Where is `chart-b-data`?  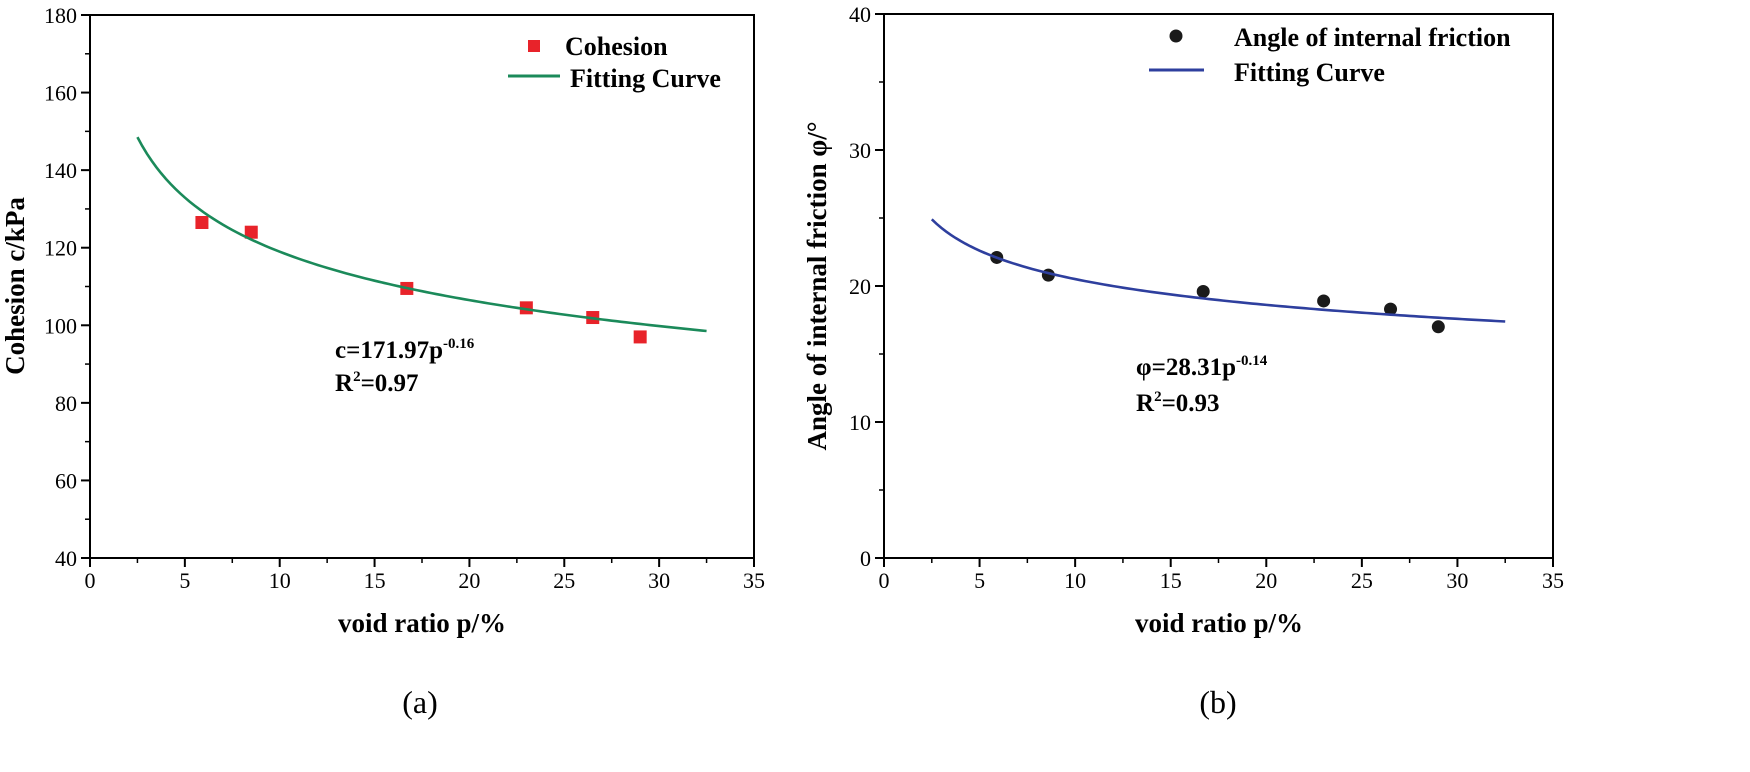
chart-b-data is located at coordinates (1218, 276).